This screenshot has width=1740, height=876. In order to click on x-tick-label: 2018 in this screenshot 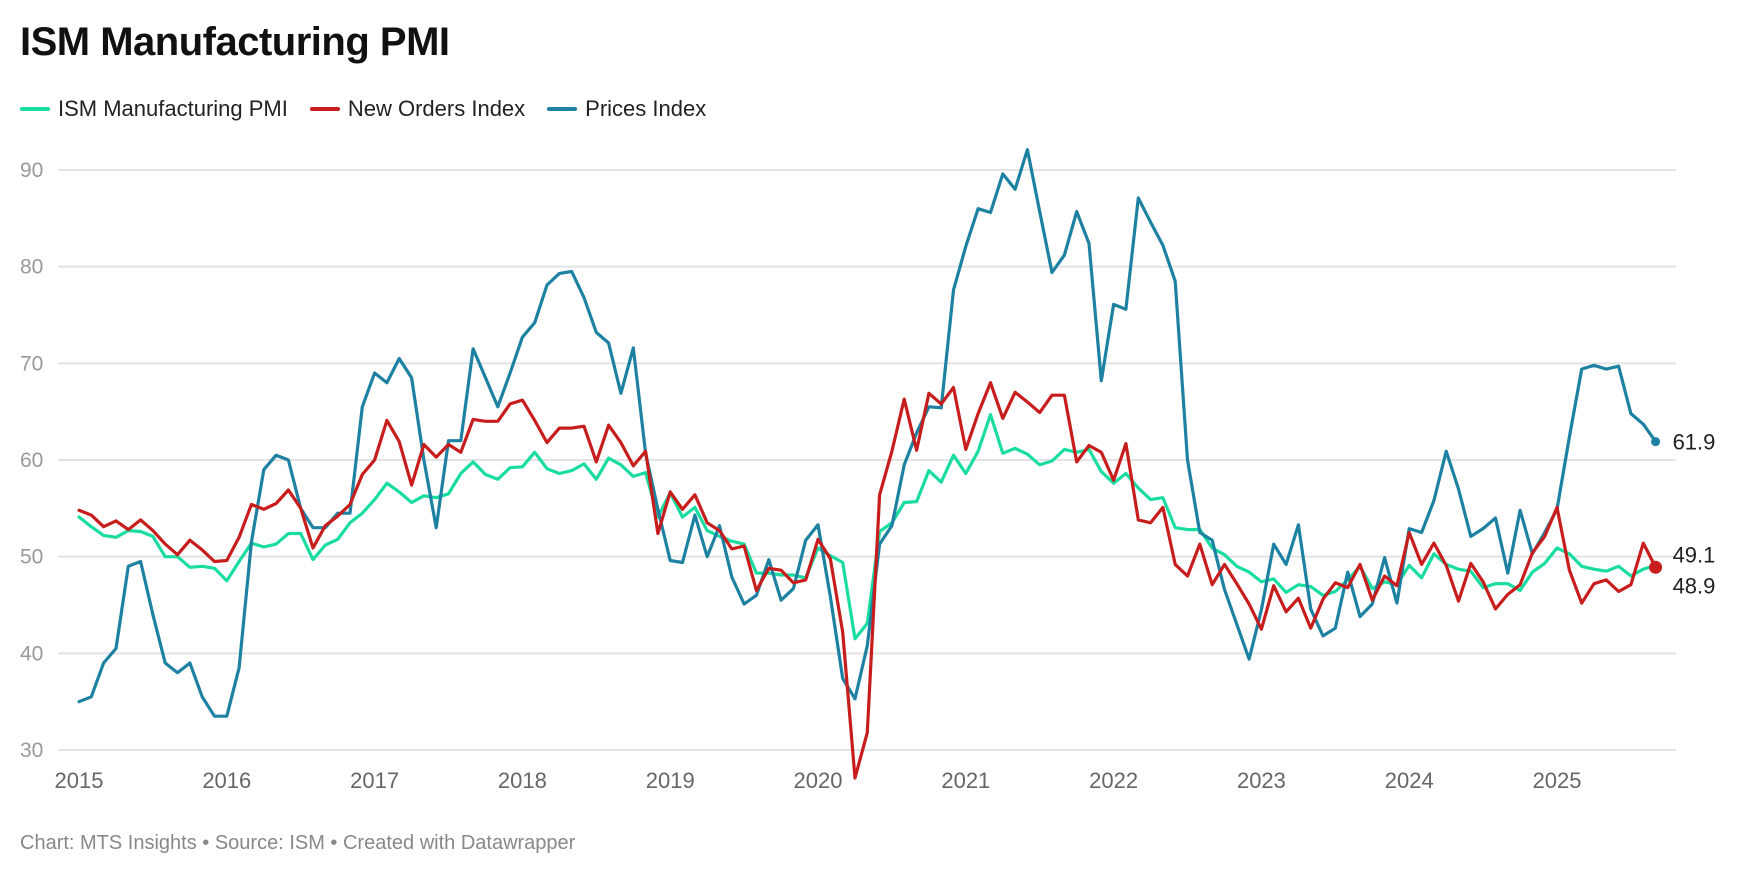, I will do `click(522, 780)`.